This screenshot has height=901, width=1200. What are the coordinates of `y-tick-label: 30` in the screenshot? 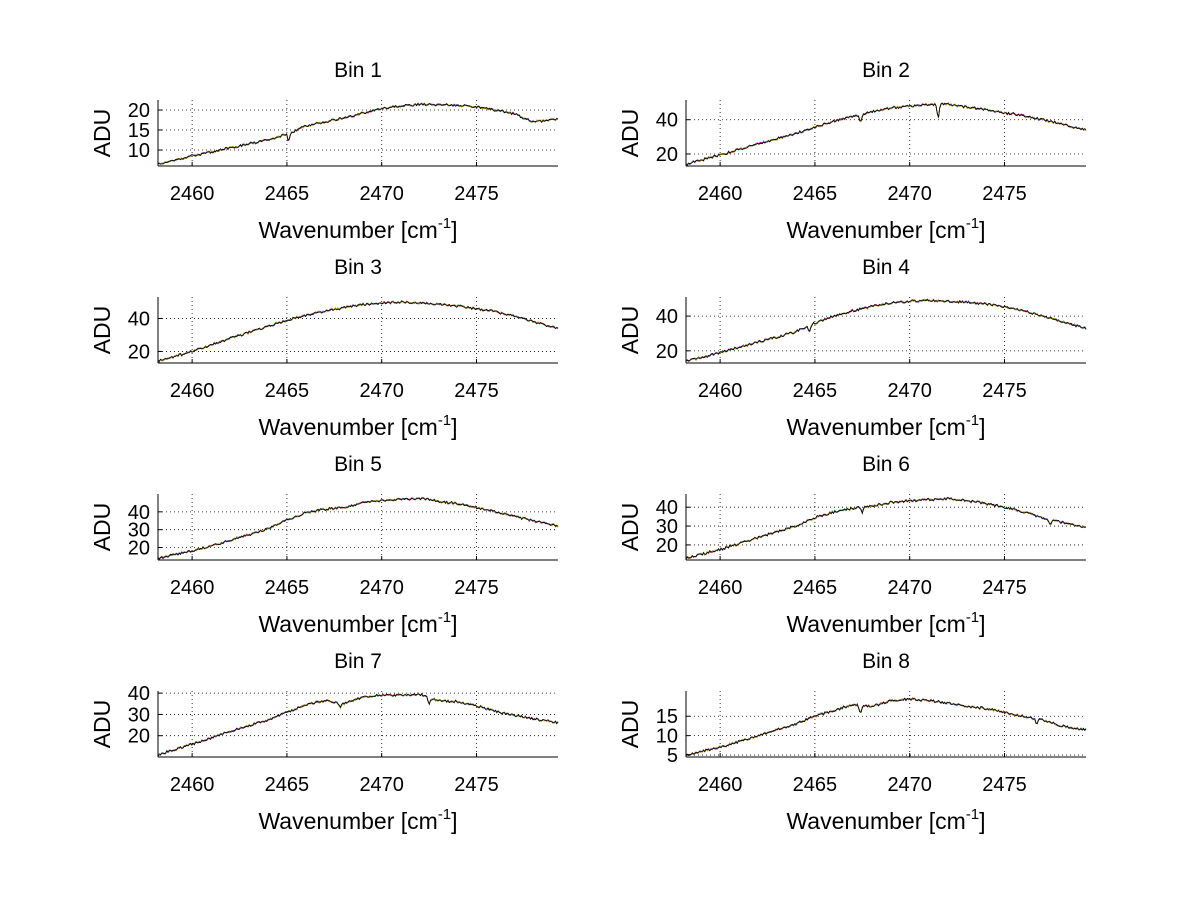 It's located at (139, 715).